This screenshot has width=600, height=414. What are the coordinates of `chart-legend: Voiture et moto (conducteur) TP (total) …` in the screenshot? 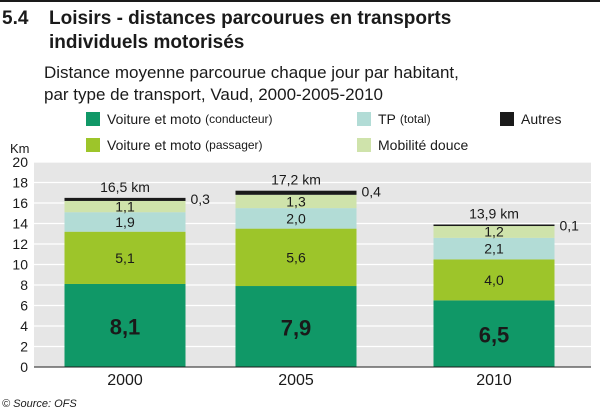 It's located at (300, 132).